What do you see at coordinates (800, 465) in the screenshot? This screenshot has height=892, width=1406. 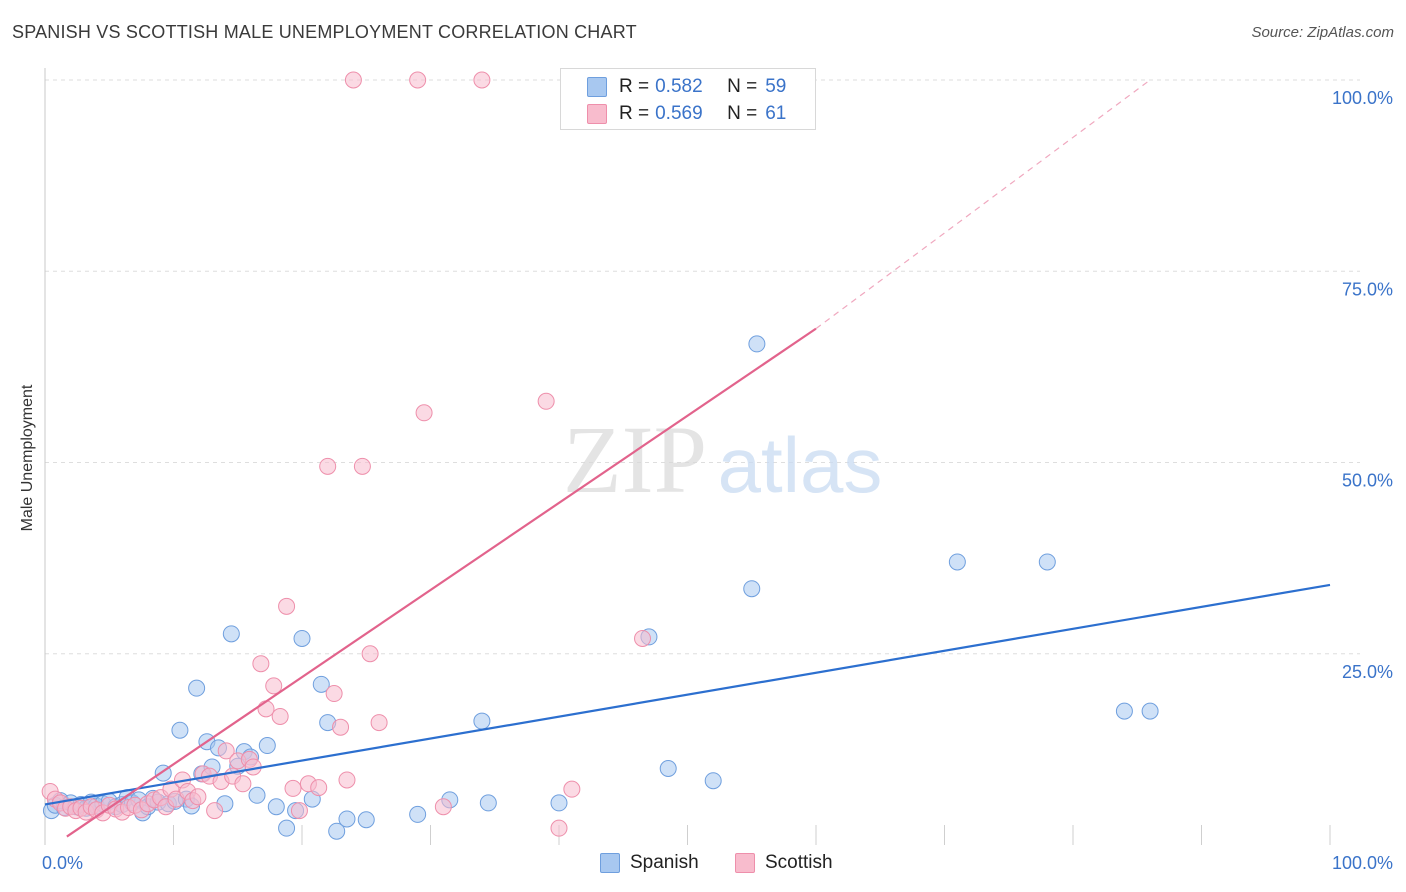 I see `watermark-atlas: atlas` at bounding box center [800, 465].